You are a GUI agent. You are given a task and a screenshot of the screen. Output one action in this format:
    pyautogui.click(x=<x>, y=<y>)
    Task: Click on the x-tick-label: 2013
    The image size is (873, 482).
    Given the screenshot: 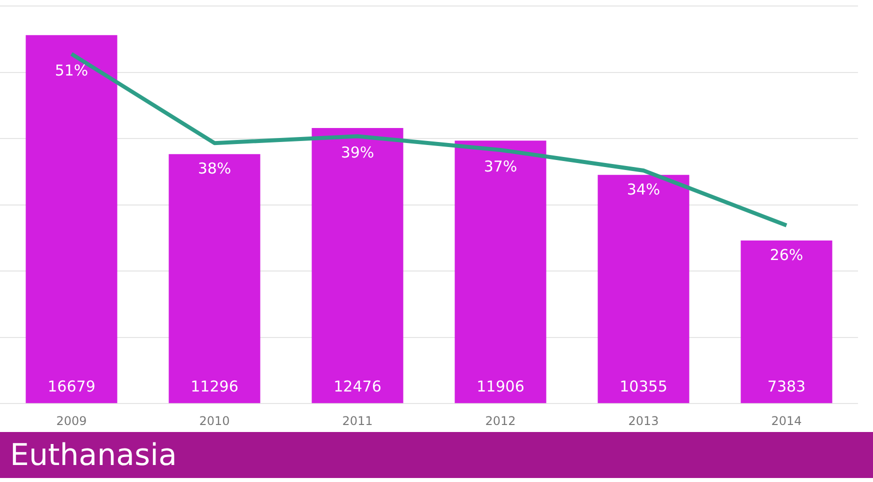 What is the action you would take?
    pyautogui.click(x=643, y=421)
    